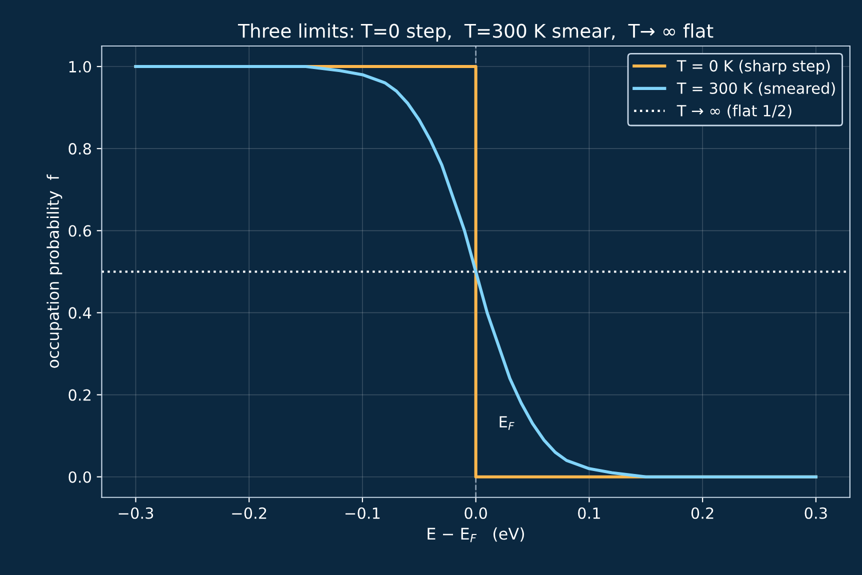 The image size is (862, 575). What do you see at coordinates (136, 513) in the screenshot?
I see `x-tick-label: −0.3` at bounding box center [136, 513].